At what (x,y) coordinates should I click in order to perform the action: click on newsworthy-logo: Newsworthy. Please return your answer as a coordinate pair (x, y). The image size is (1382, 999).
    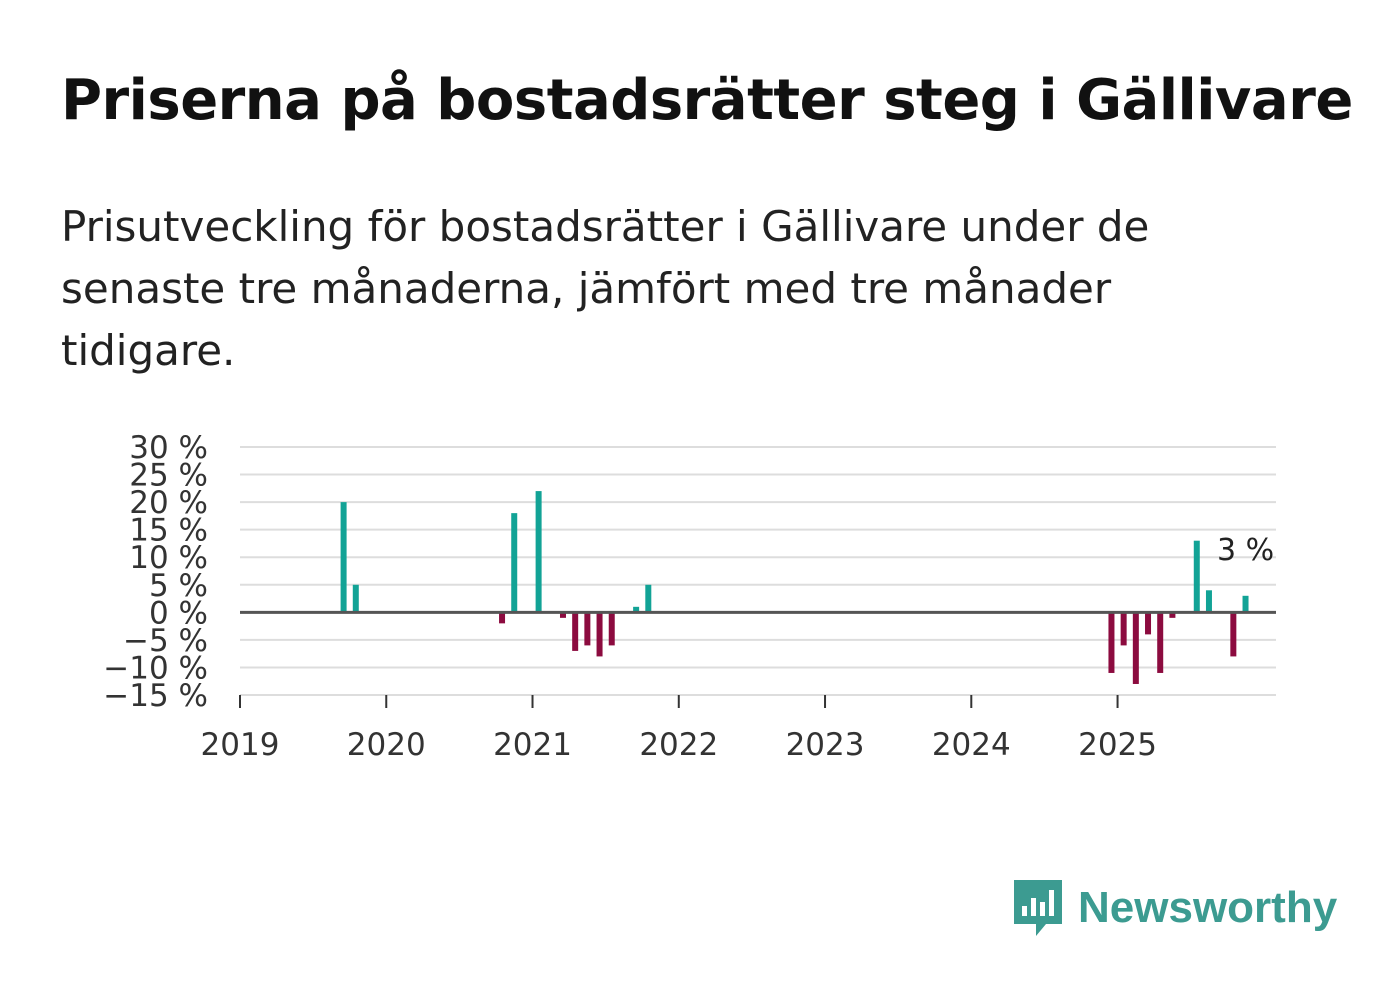
    Looking at the image, I should click on (1173, 908).